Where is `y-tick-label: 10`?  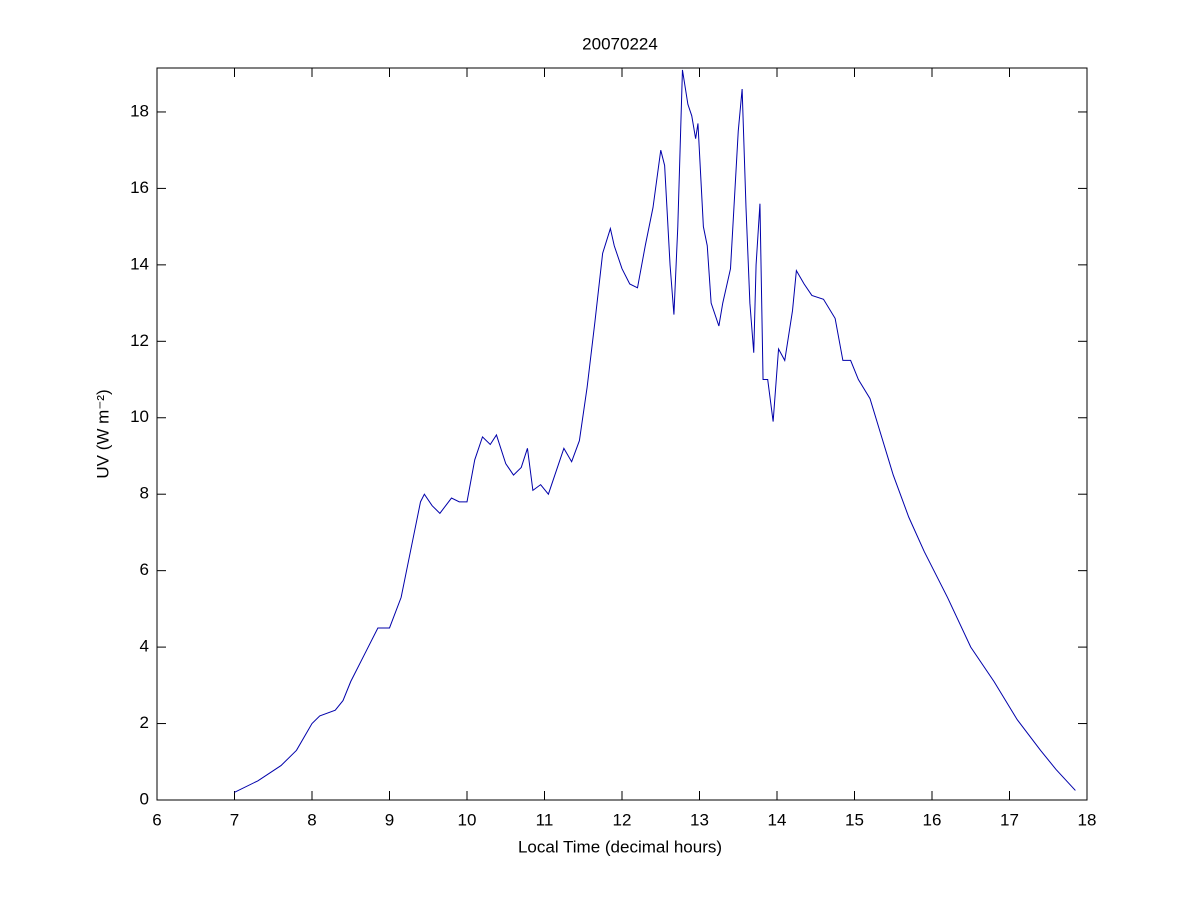 y-tick-label: 10 is located at coordinates (139, 416).